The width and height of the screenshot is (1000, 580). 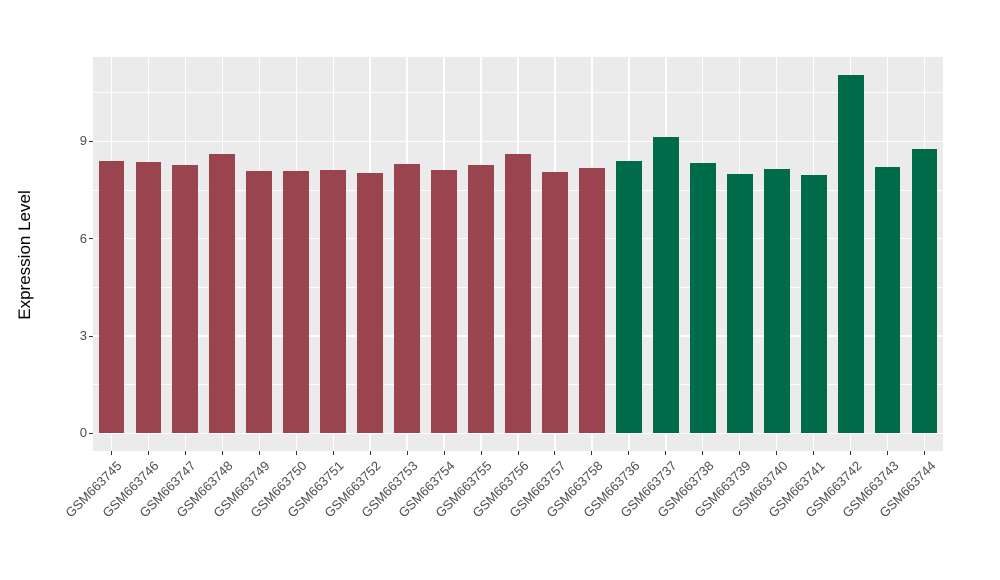 What do you see at coordinates (887, 300) in the screenshot?
I see `bar-GSM663743` at bounding box center [887, 300].